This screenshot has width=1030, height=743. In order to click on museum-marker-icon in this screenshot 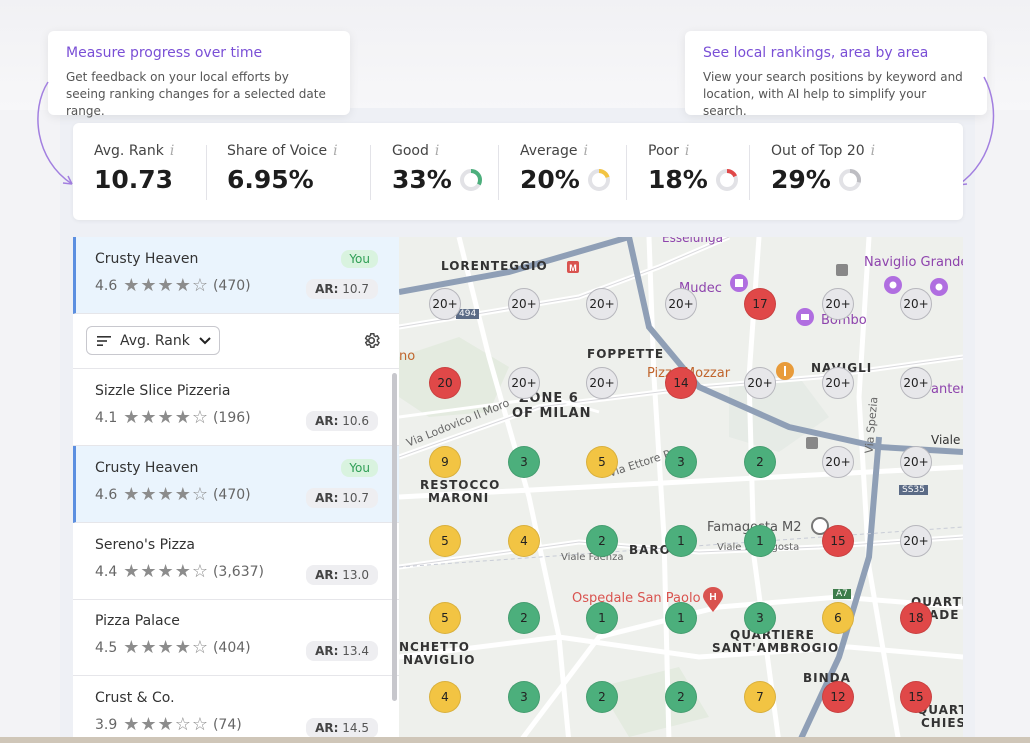, I will do `click(739, 283)`.